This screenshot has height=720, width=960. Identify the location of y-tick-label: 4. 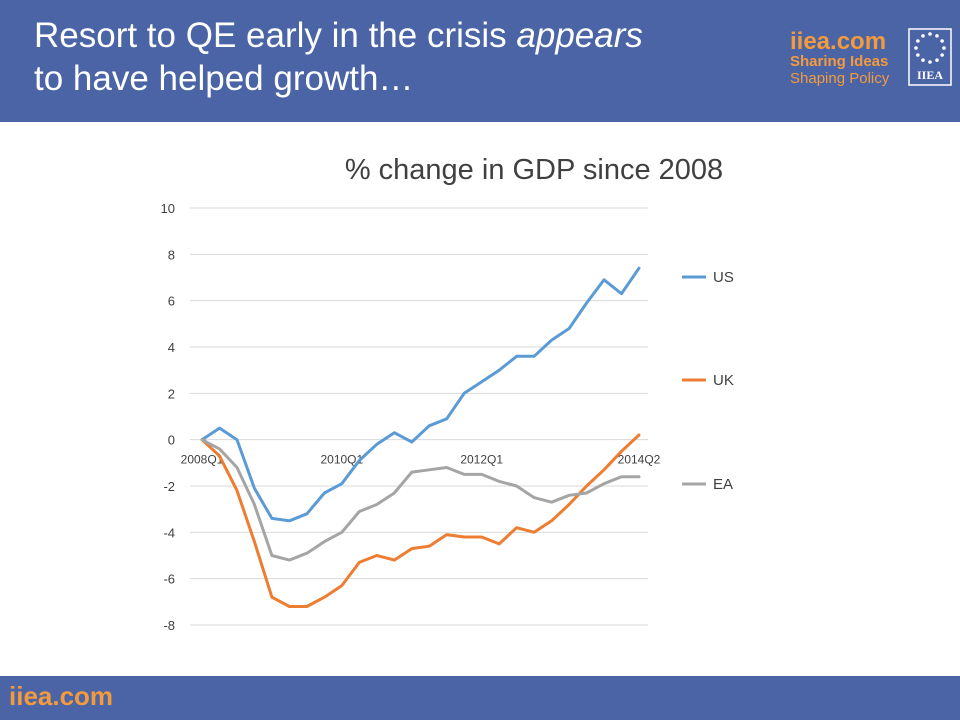
(171, 347).